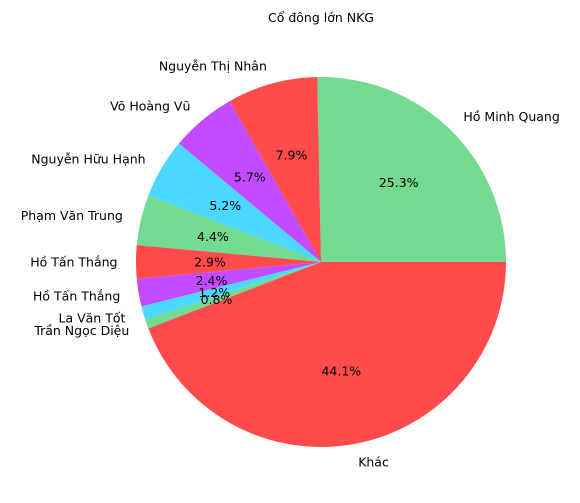 The width and height of the screenshot is (580, 503). I want to click on slice-percent-pham-van-trung-4: 4.4%, so click(213, 236).